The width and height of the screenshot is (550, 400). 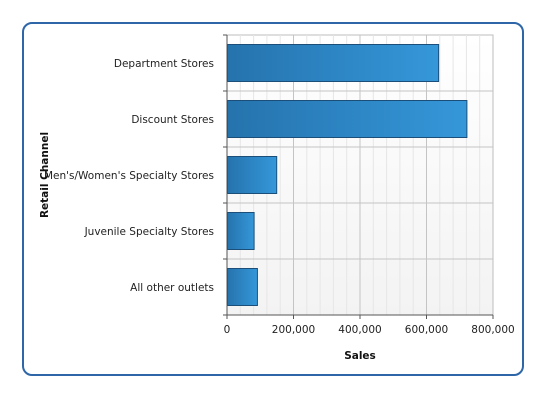 What do you see at coordinates (172, 288) in the screenshot?
I see `category-label: All other outlets` at bounding box center [172, 288].